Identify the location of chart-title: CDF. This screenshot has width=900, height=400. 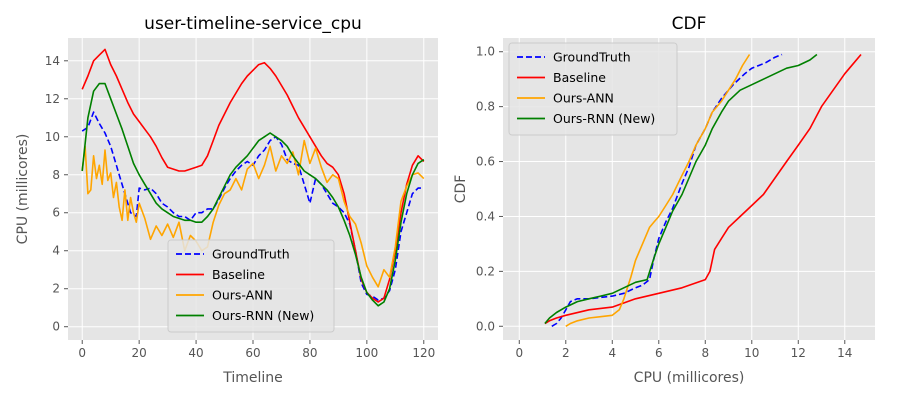
(689, 24).